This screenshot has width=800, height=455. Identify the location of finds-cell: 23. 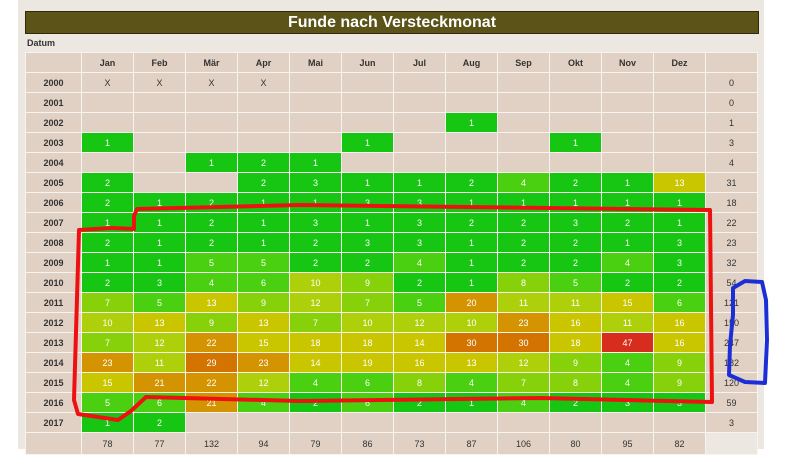
(523, 322).